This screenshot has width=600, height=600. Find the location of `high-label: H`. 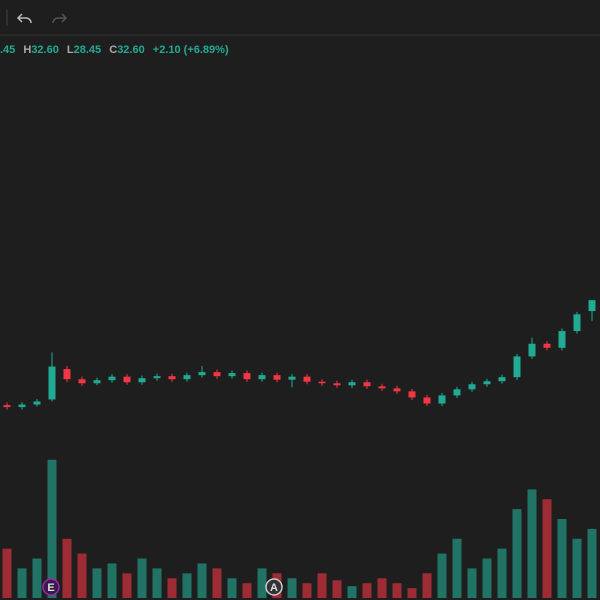

high-label: H is located at coordinates (27, 50).